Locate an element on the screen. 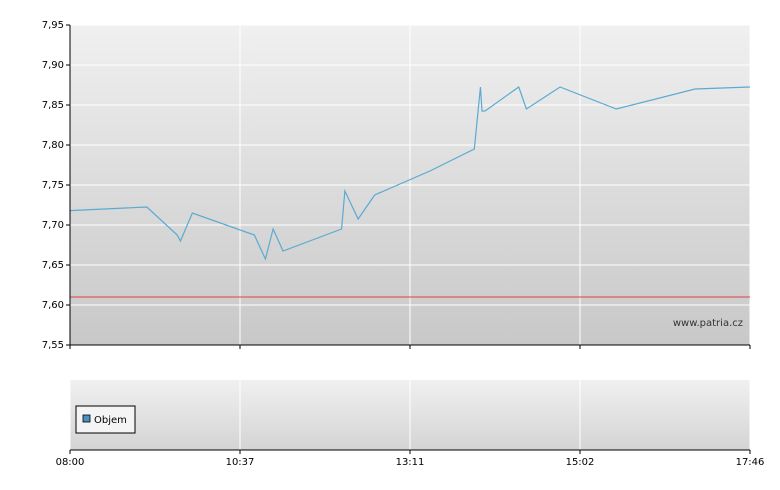 The height and width of the screenshot is (490, 780). y-tick-label: 7,70 is located at coordinates (53, 225).